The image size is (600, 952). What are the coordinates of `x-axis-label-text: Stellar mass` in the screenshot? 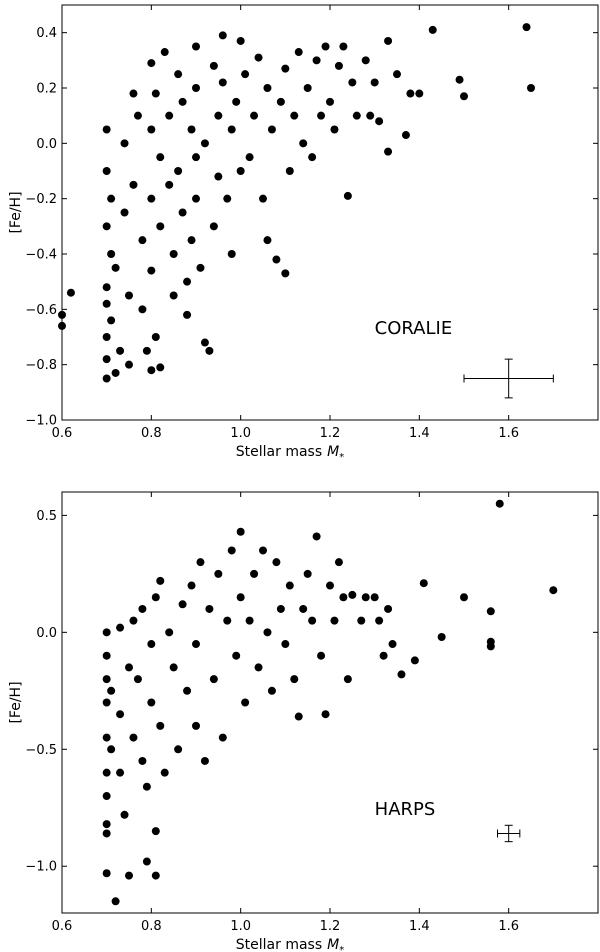 It's located at (279, 452).